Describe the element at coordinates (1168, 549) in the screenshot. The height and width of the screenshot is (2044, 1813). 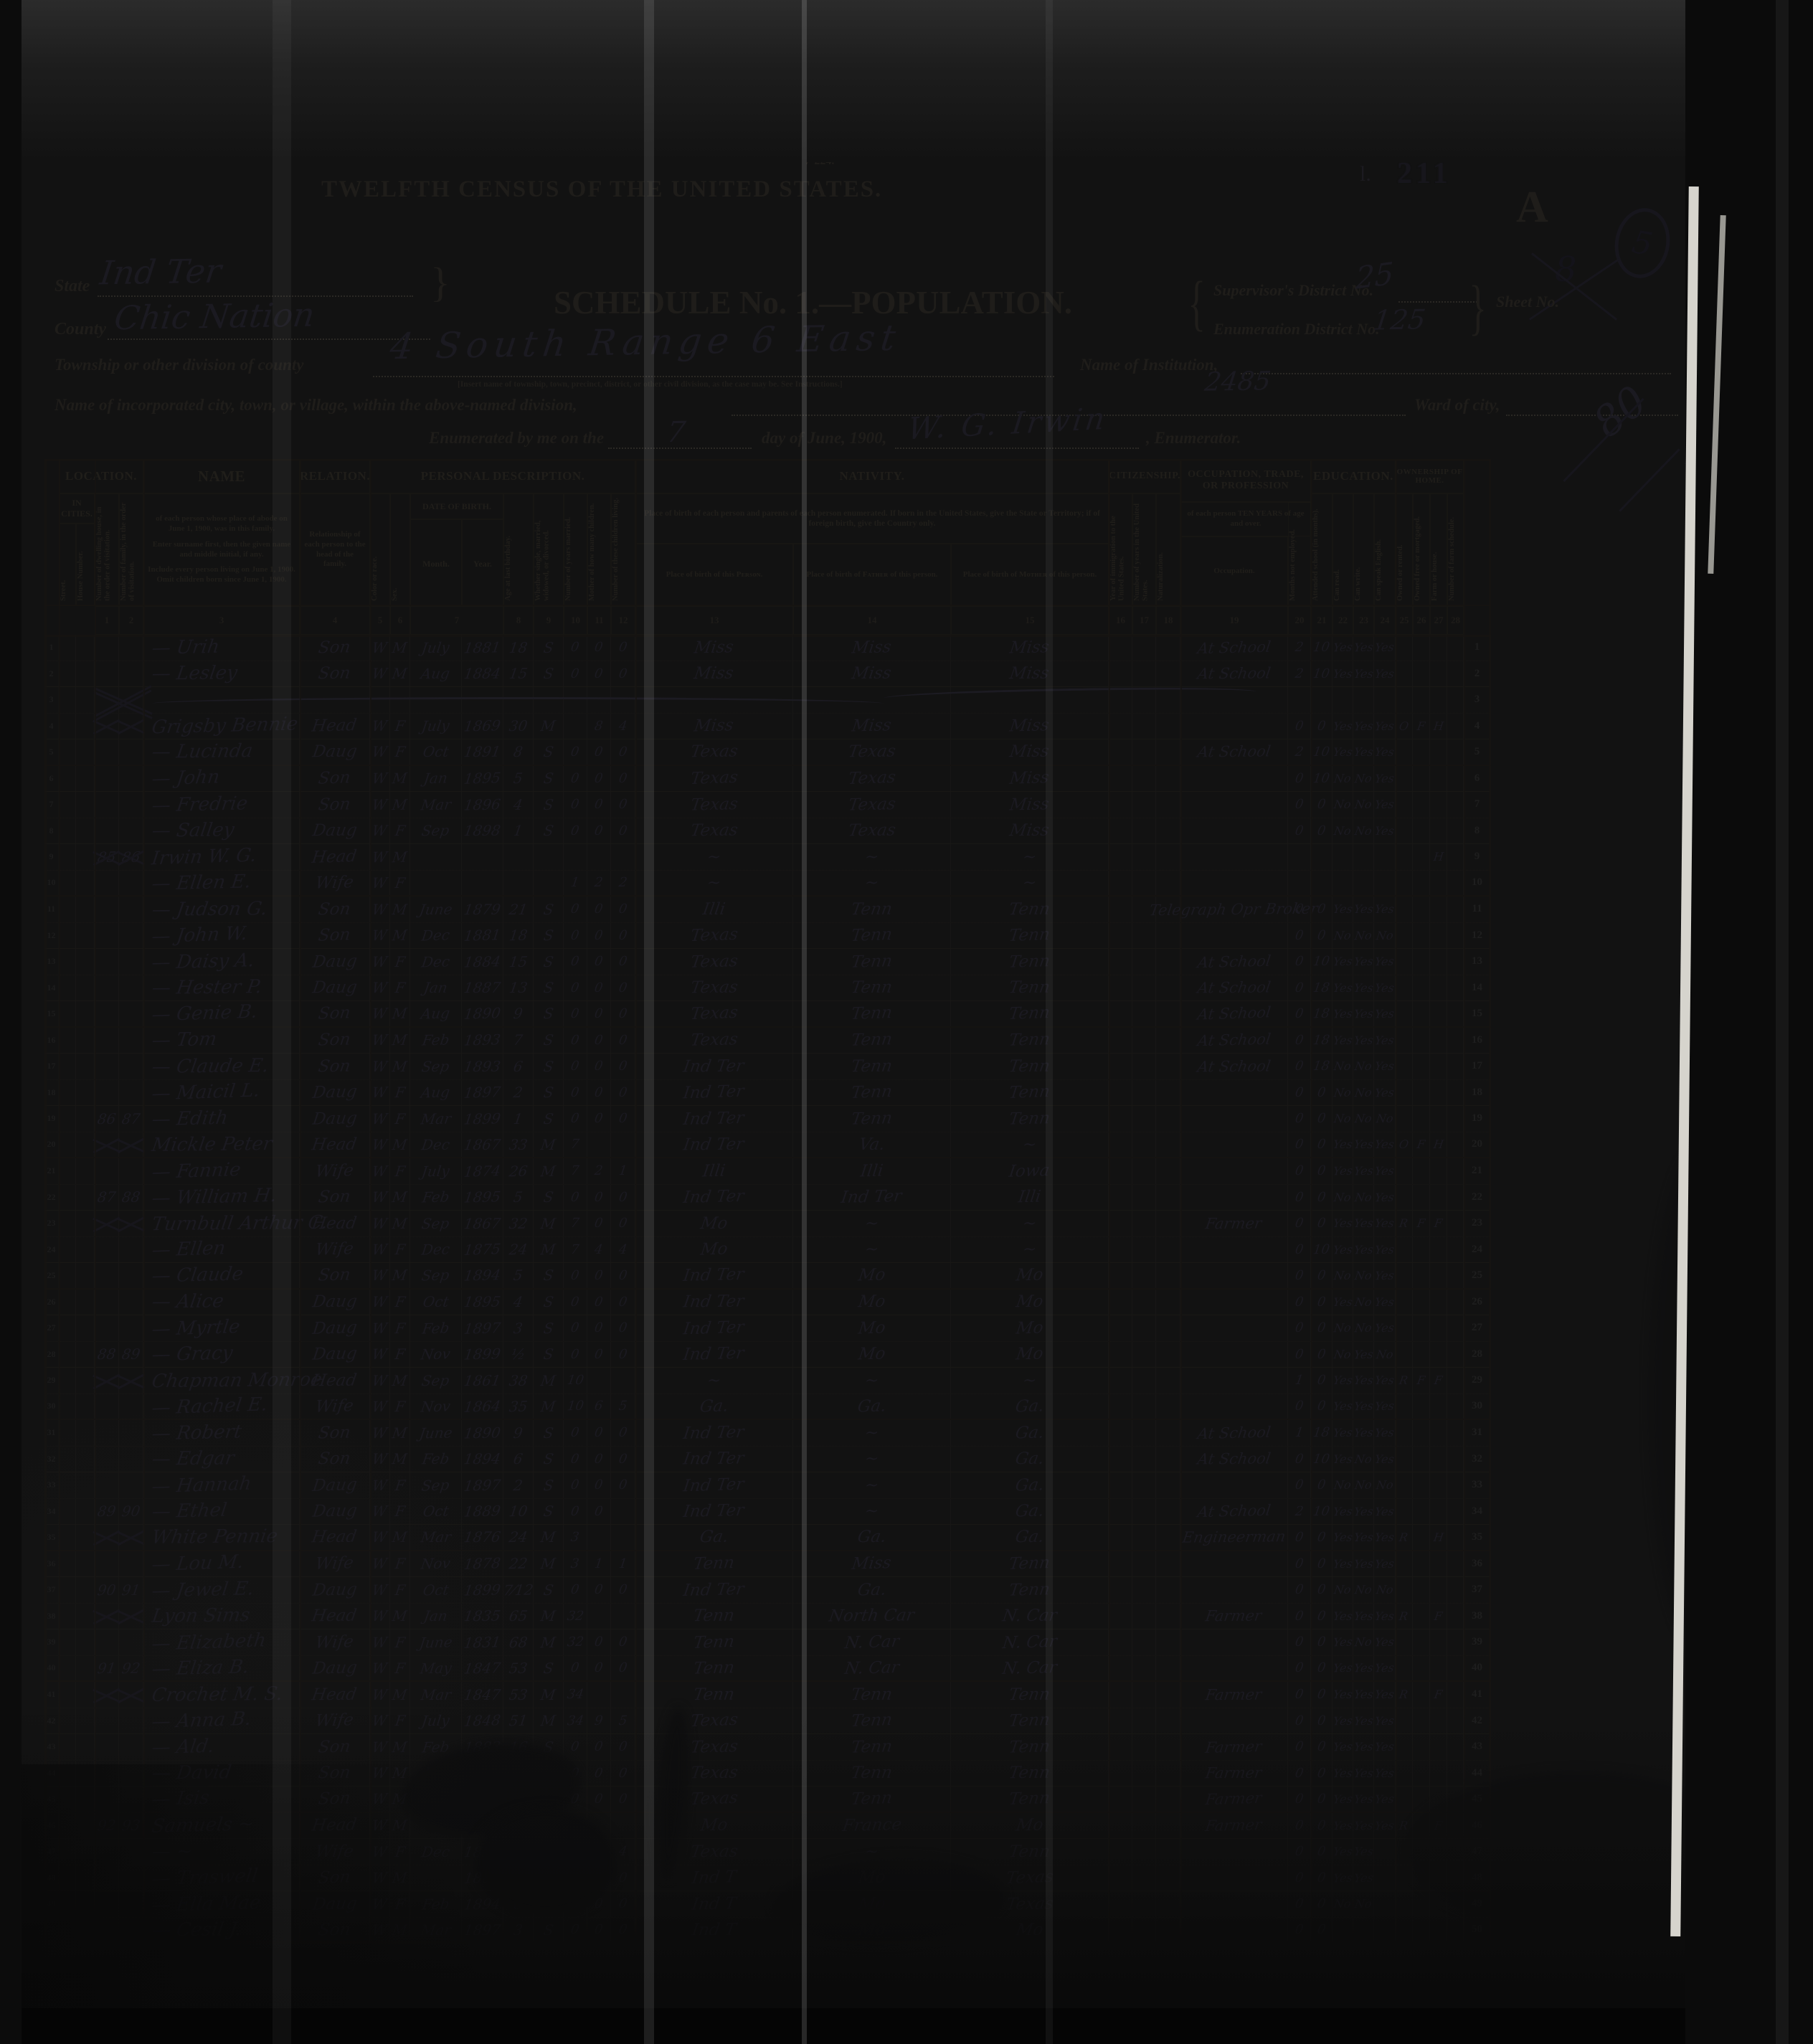
I see `column-header: Naturalization.` at that location.